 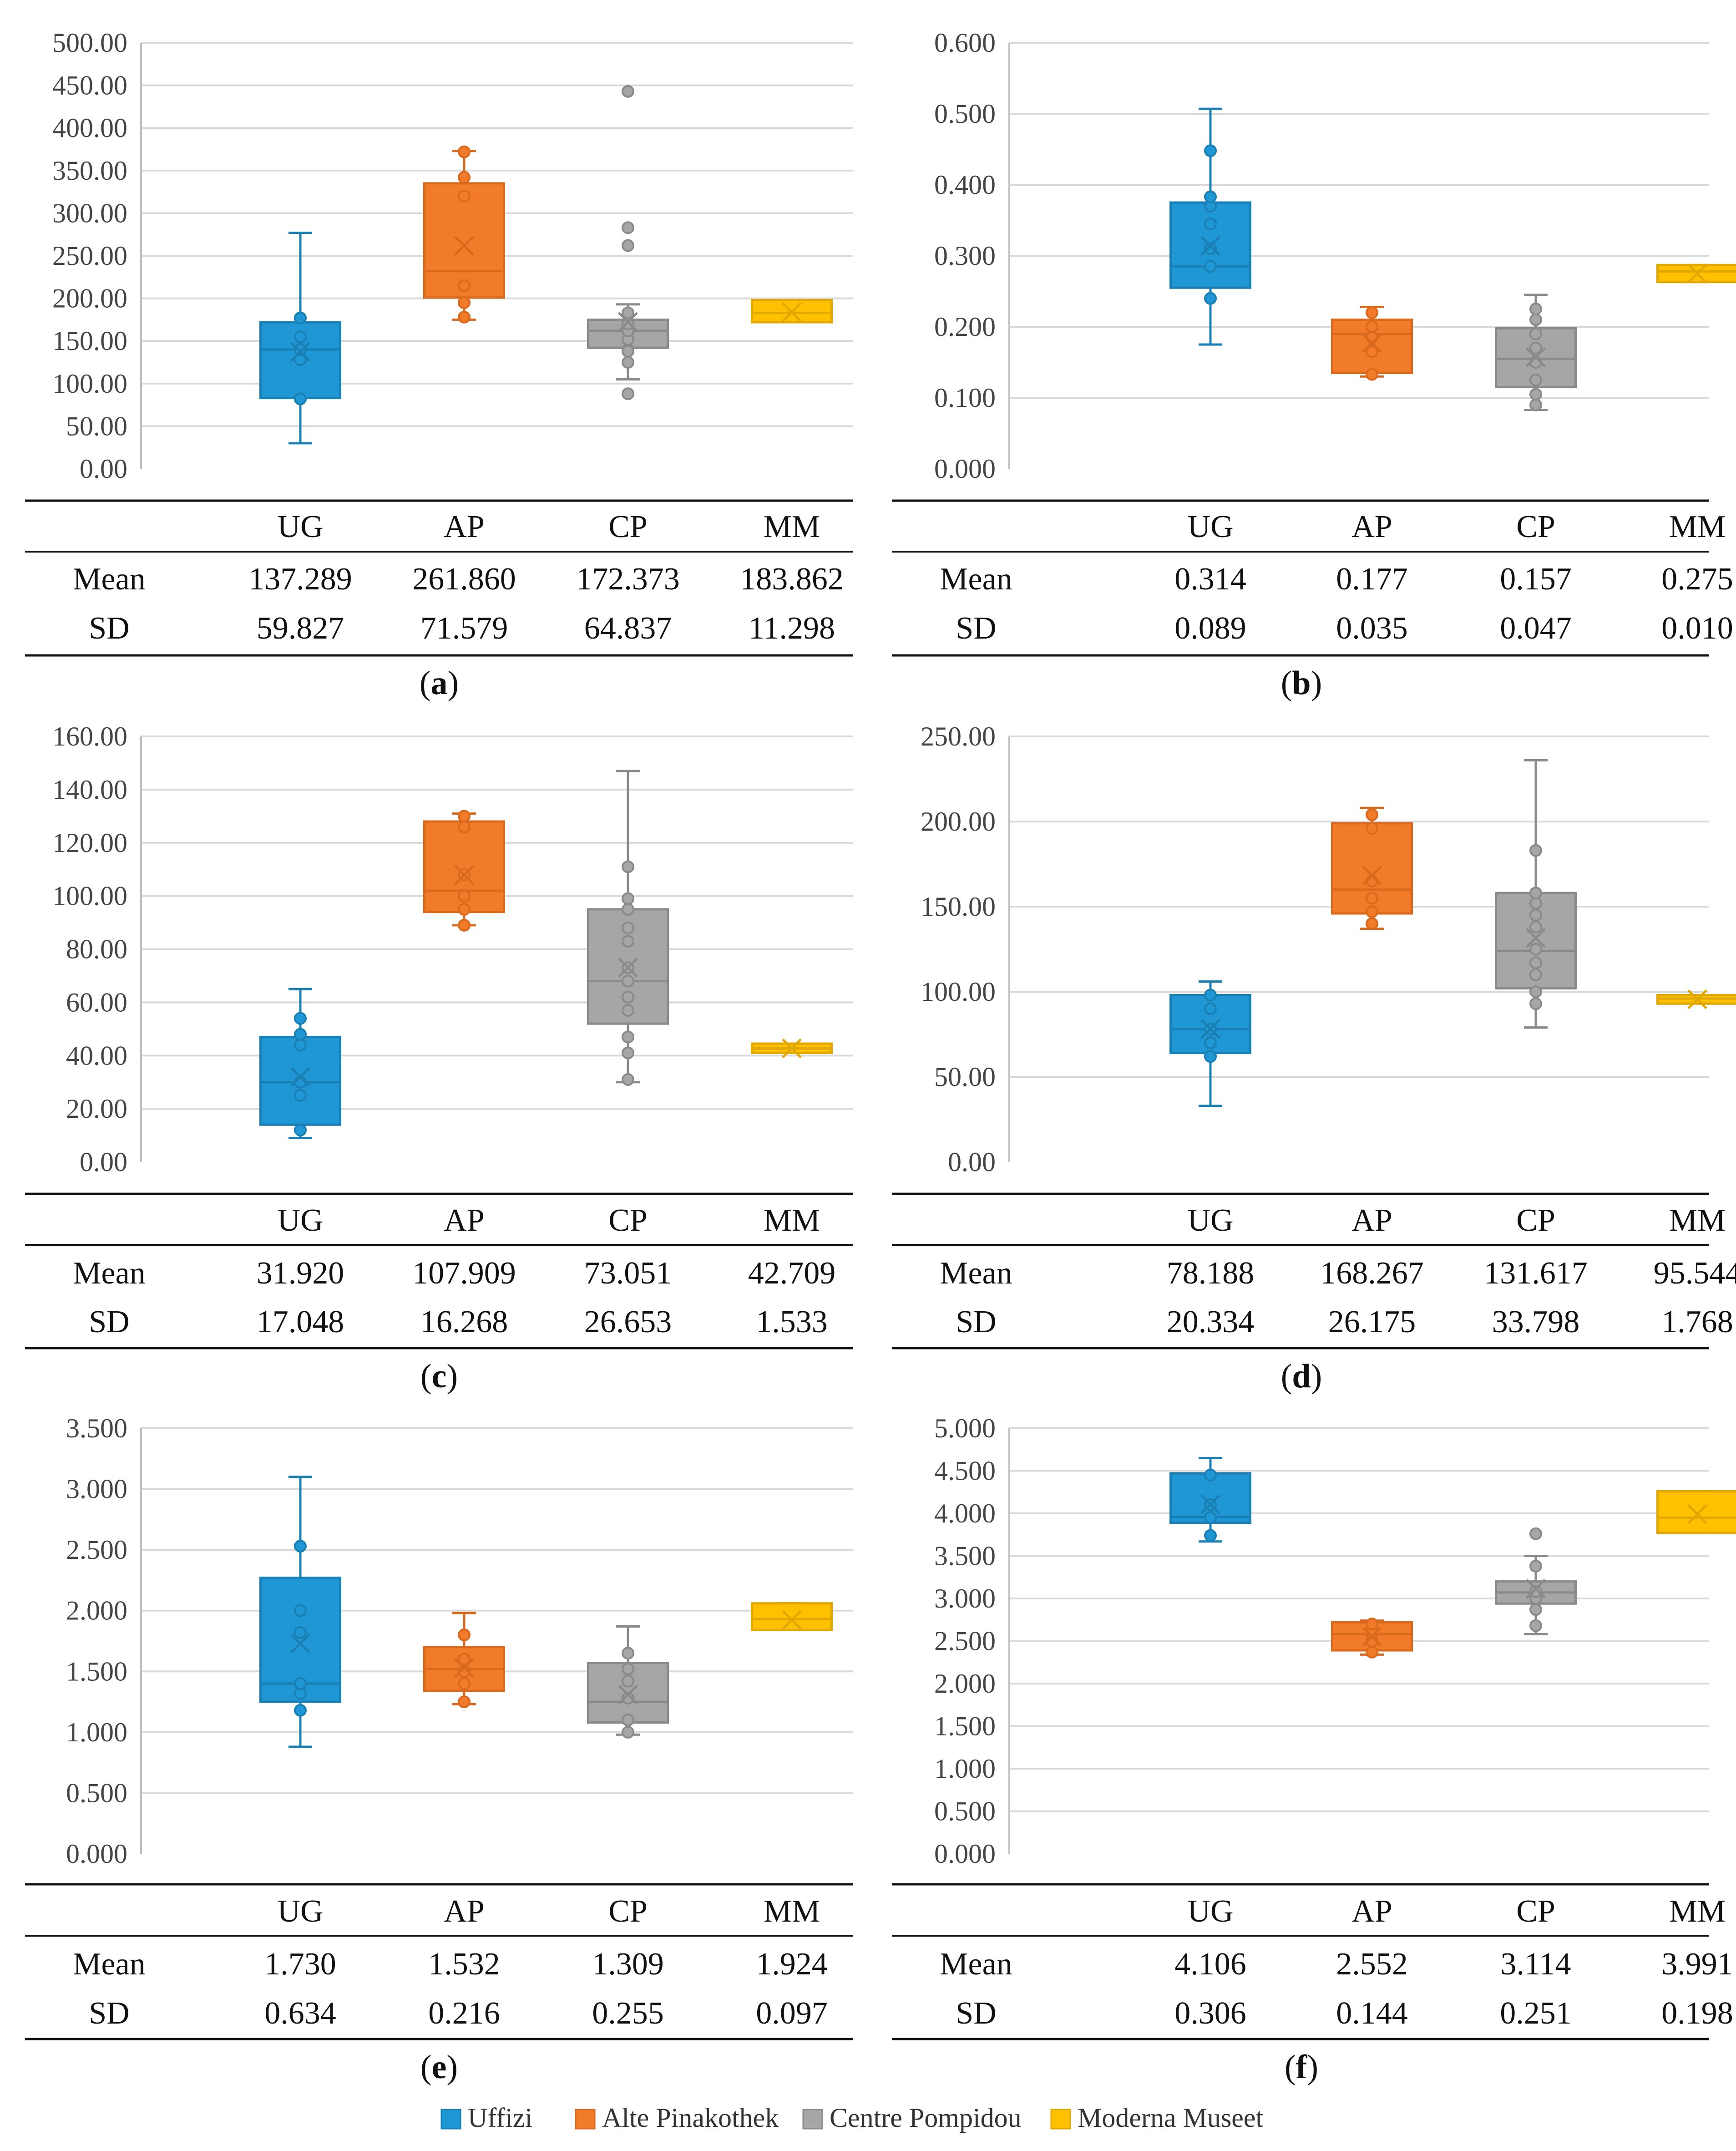 What do you see at coordinates (628, 1273) in the screenshot?
I see `table-mean-cell: 73.051` at bounding box center [628, 1273].